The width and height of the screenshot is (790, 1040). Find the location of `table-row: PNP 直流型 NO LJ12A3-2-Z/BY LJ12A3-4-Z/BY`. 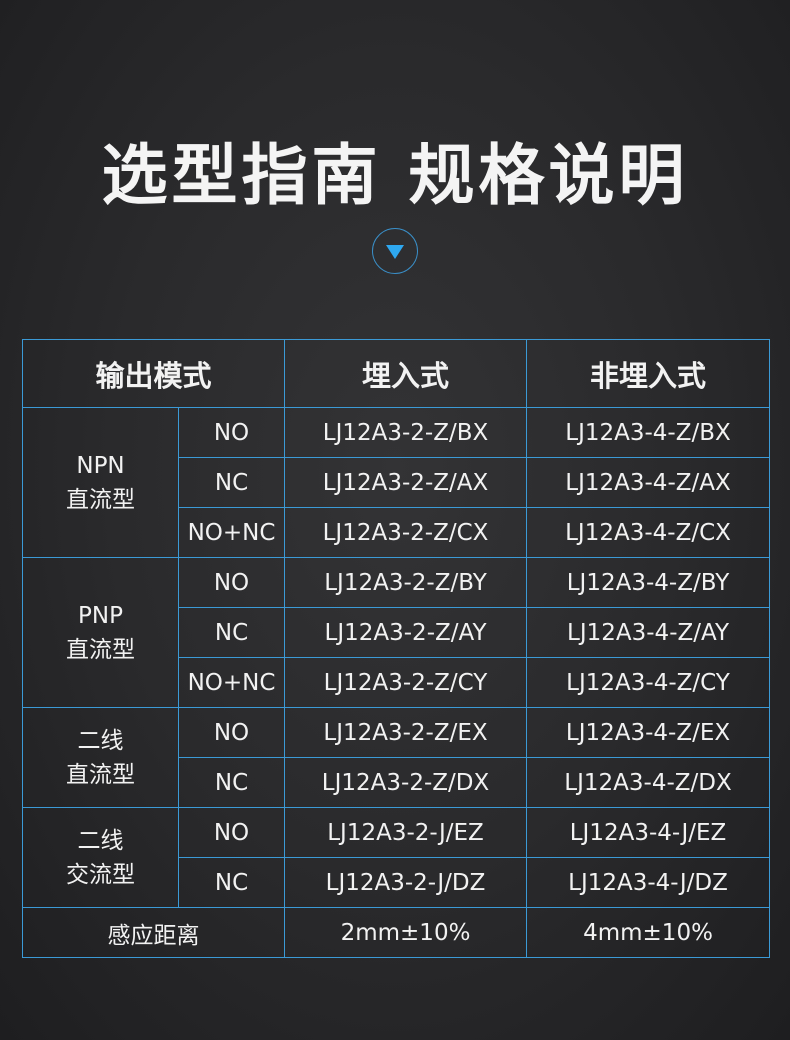

table-row: PNP 直流型 NO LJ12A3-2-Z/BY LJ12A3-4-Z/BY is located at coordinates (396, 632).